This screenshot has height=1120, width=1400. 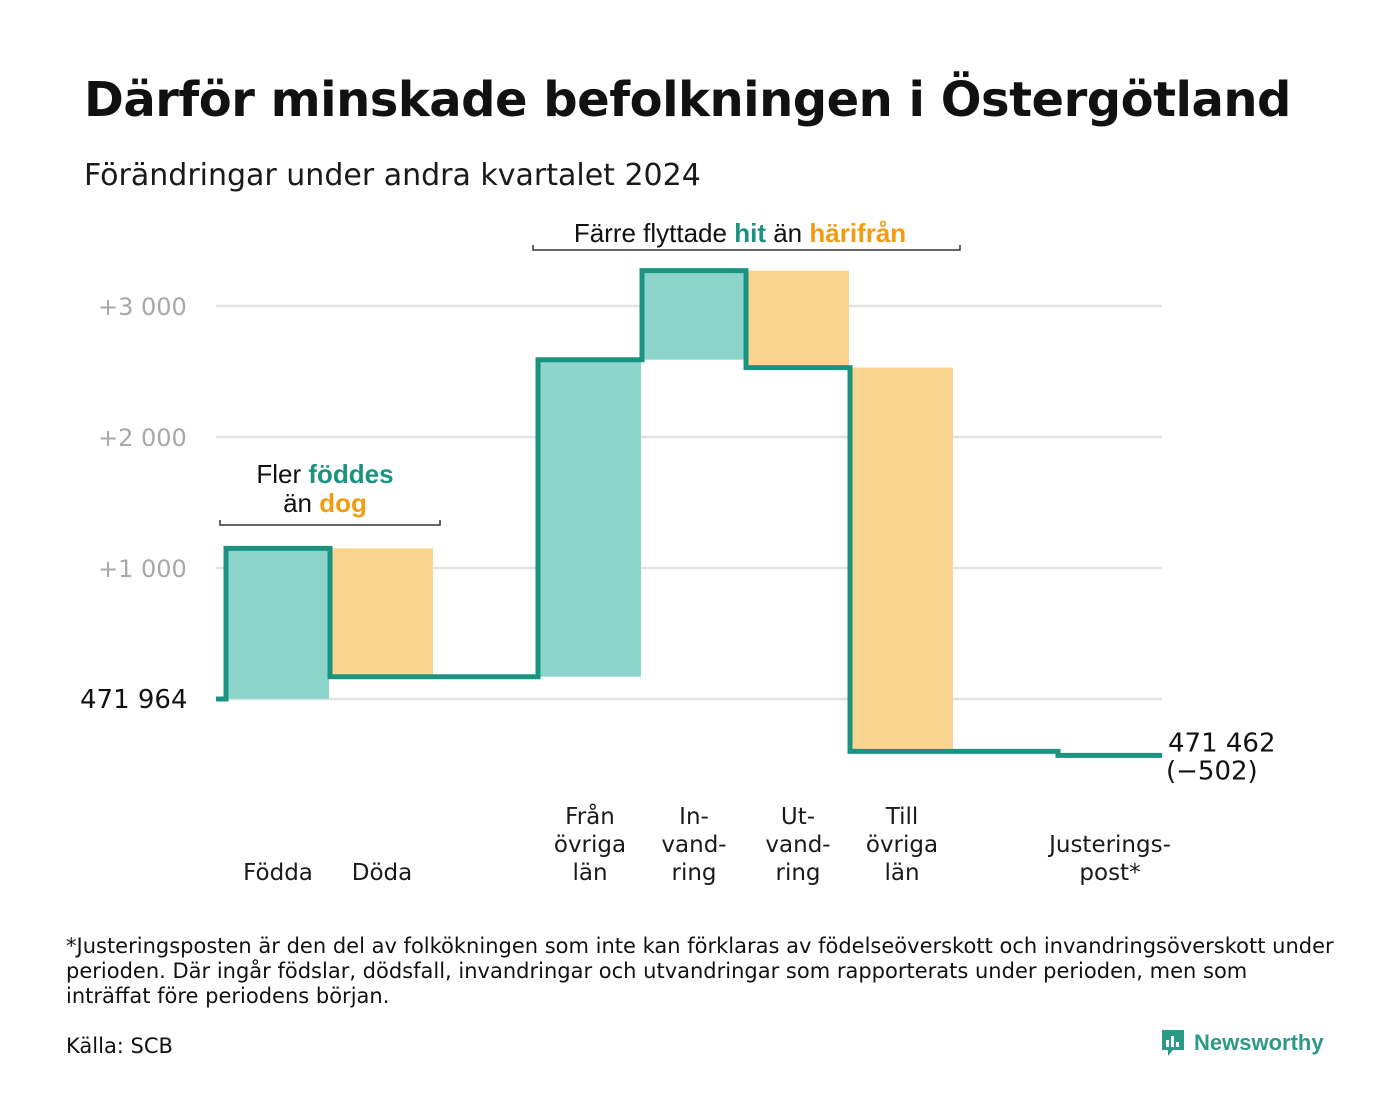 I want to click on category-label: Justerings-, so click(x=1109, y=845).